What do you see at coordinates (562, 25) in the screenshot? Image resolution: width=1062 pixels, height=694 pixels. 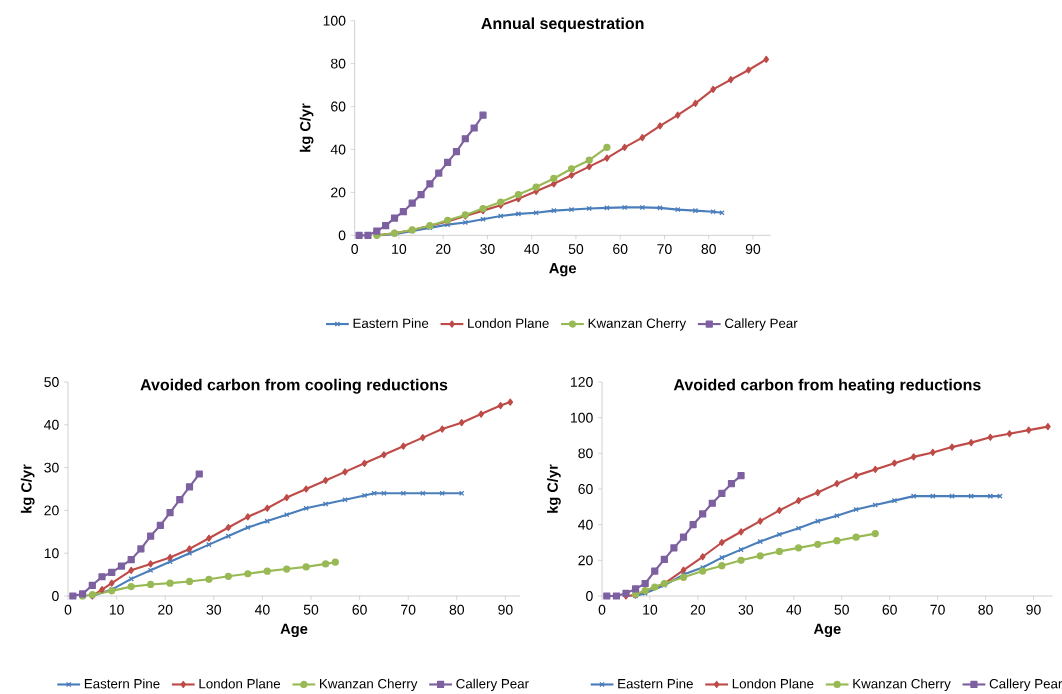 I see `chart-title: Annual sequestration` at bounding box center [562, 25].